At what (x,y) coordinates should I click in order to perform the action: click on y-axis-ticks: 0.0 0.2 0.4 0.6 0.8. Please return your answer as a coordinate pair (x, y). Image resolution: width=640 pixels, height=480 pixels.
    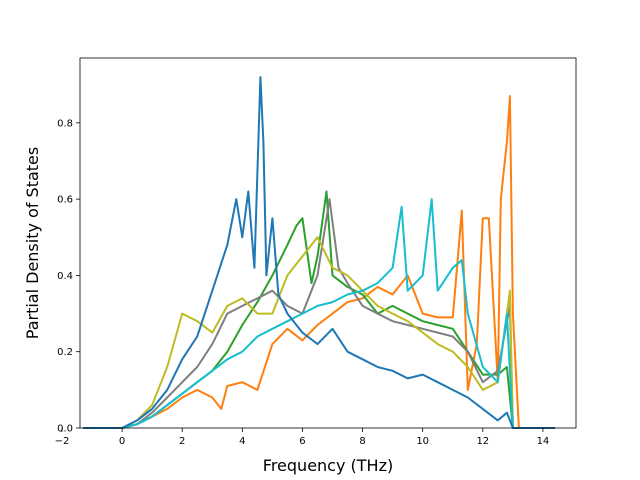
    Looking at the image, I should click on (68, 276).